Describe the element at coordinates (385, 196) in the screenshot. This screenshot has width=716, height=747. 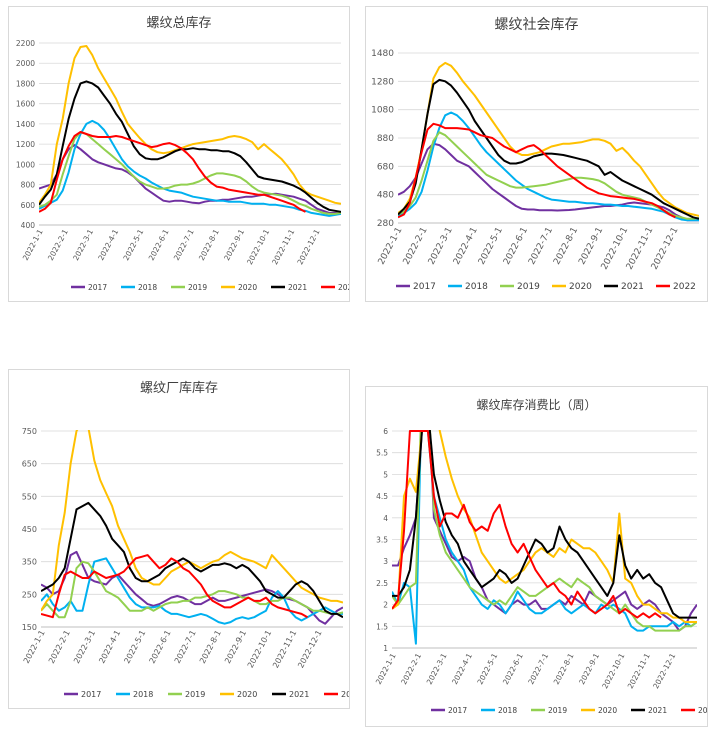
I see `y-tick-label: 480` at that location.